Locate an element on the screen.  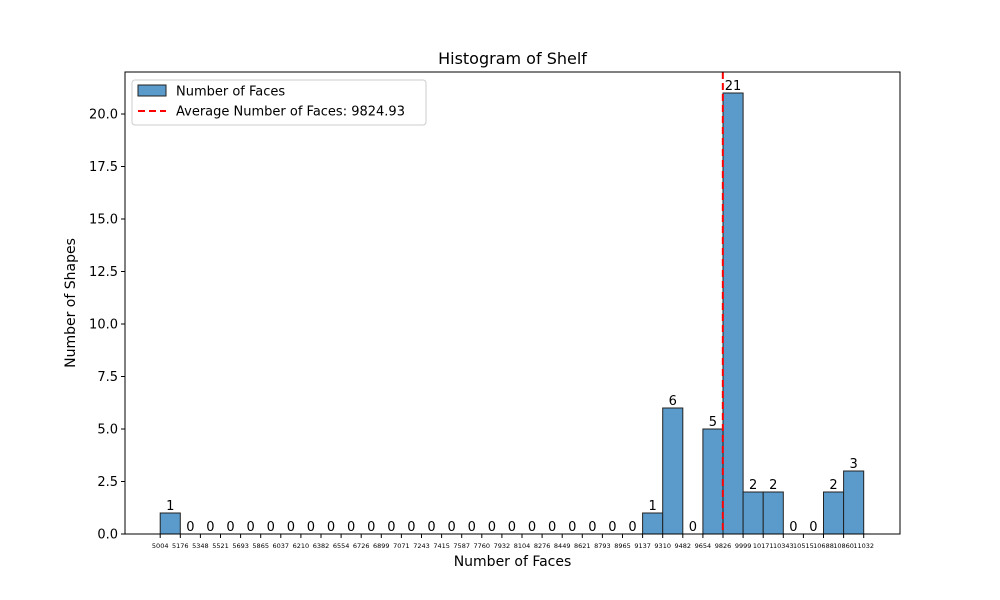
y-tick-label: 5.0 is located at coordinates (107, 430).